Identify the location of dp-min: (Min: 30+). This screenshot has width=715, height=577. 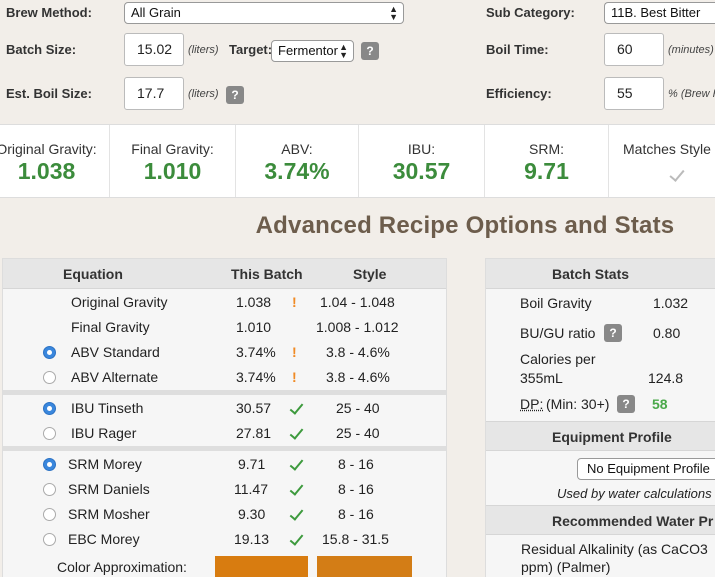
(578, 404).